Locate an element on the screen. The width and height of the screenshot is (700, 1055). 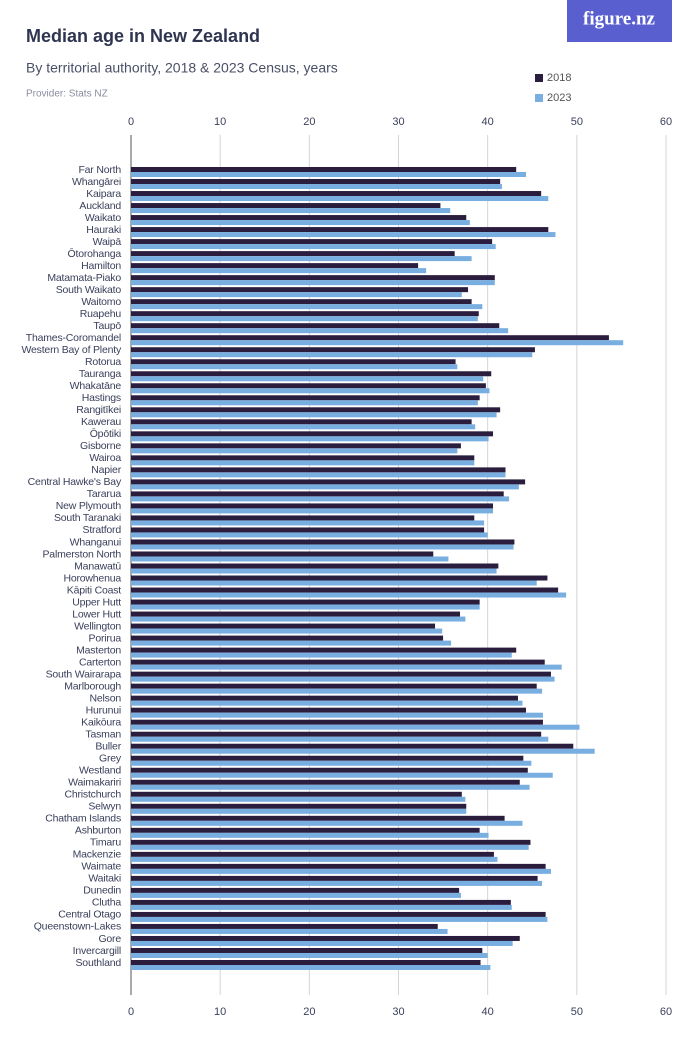
y-tick-label: Southland is located at coordinates (99, 963).